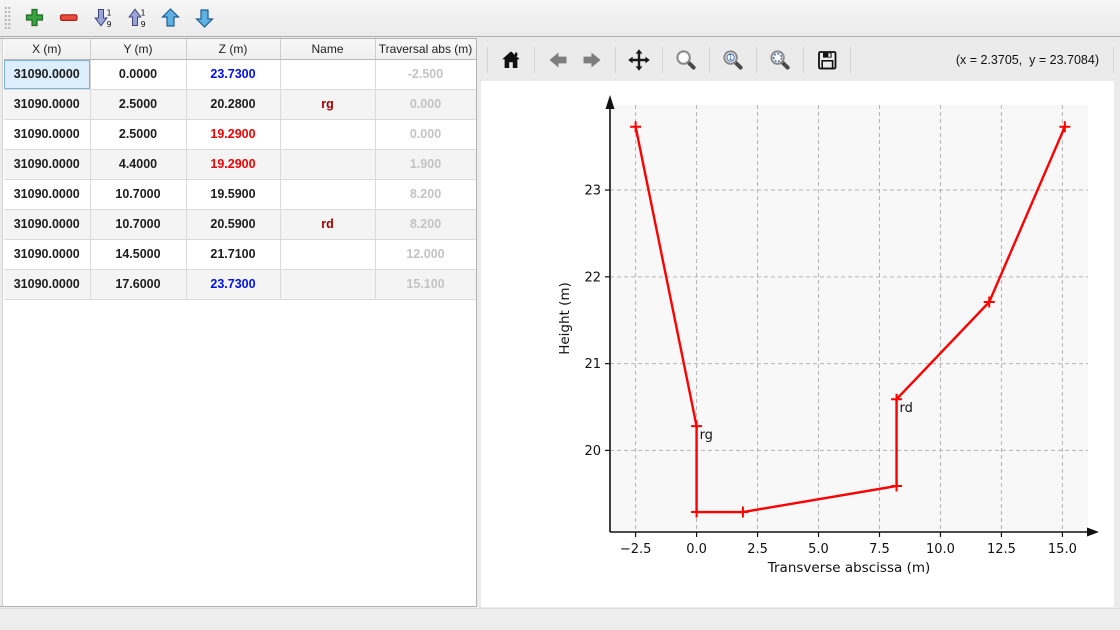 This screenshot has height=630, width=1120. What do you see at coordinates (328, 49) in the screenshot?
I see `column-header-name: Name` at bounding box center [328, 49].